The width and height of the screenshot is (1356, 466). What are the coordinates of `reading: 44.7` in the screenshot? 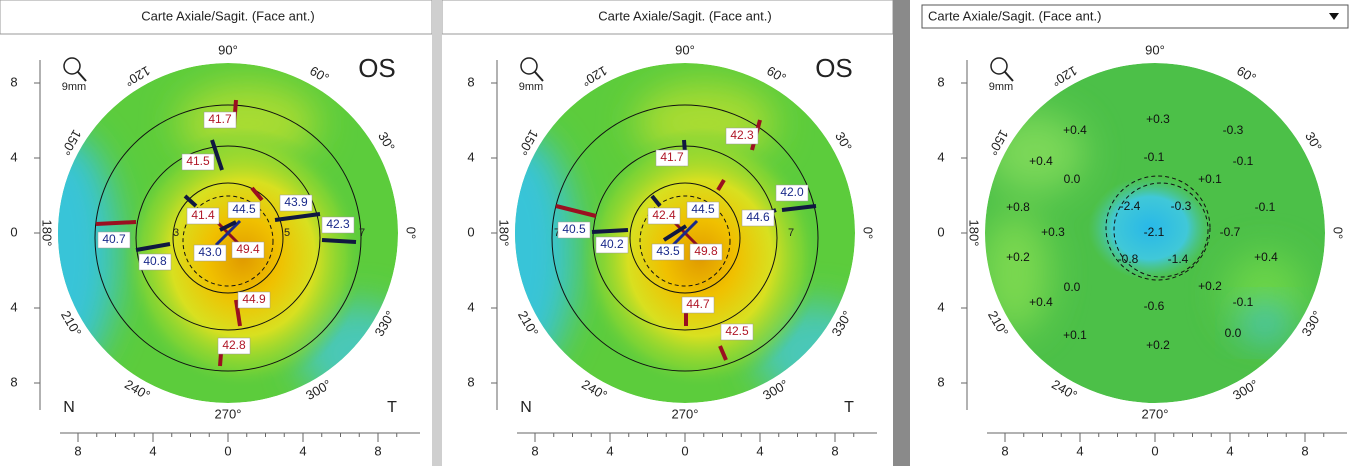 It's located at (698, 304).